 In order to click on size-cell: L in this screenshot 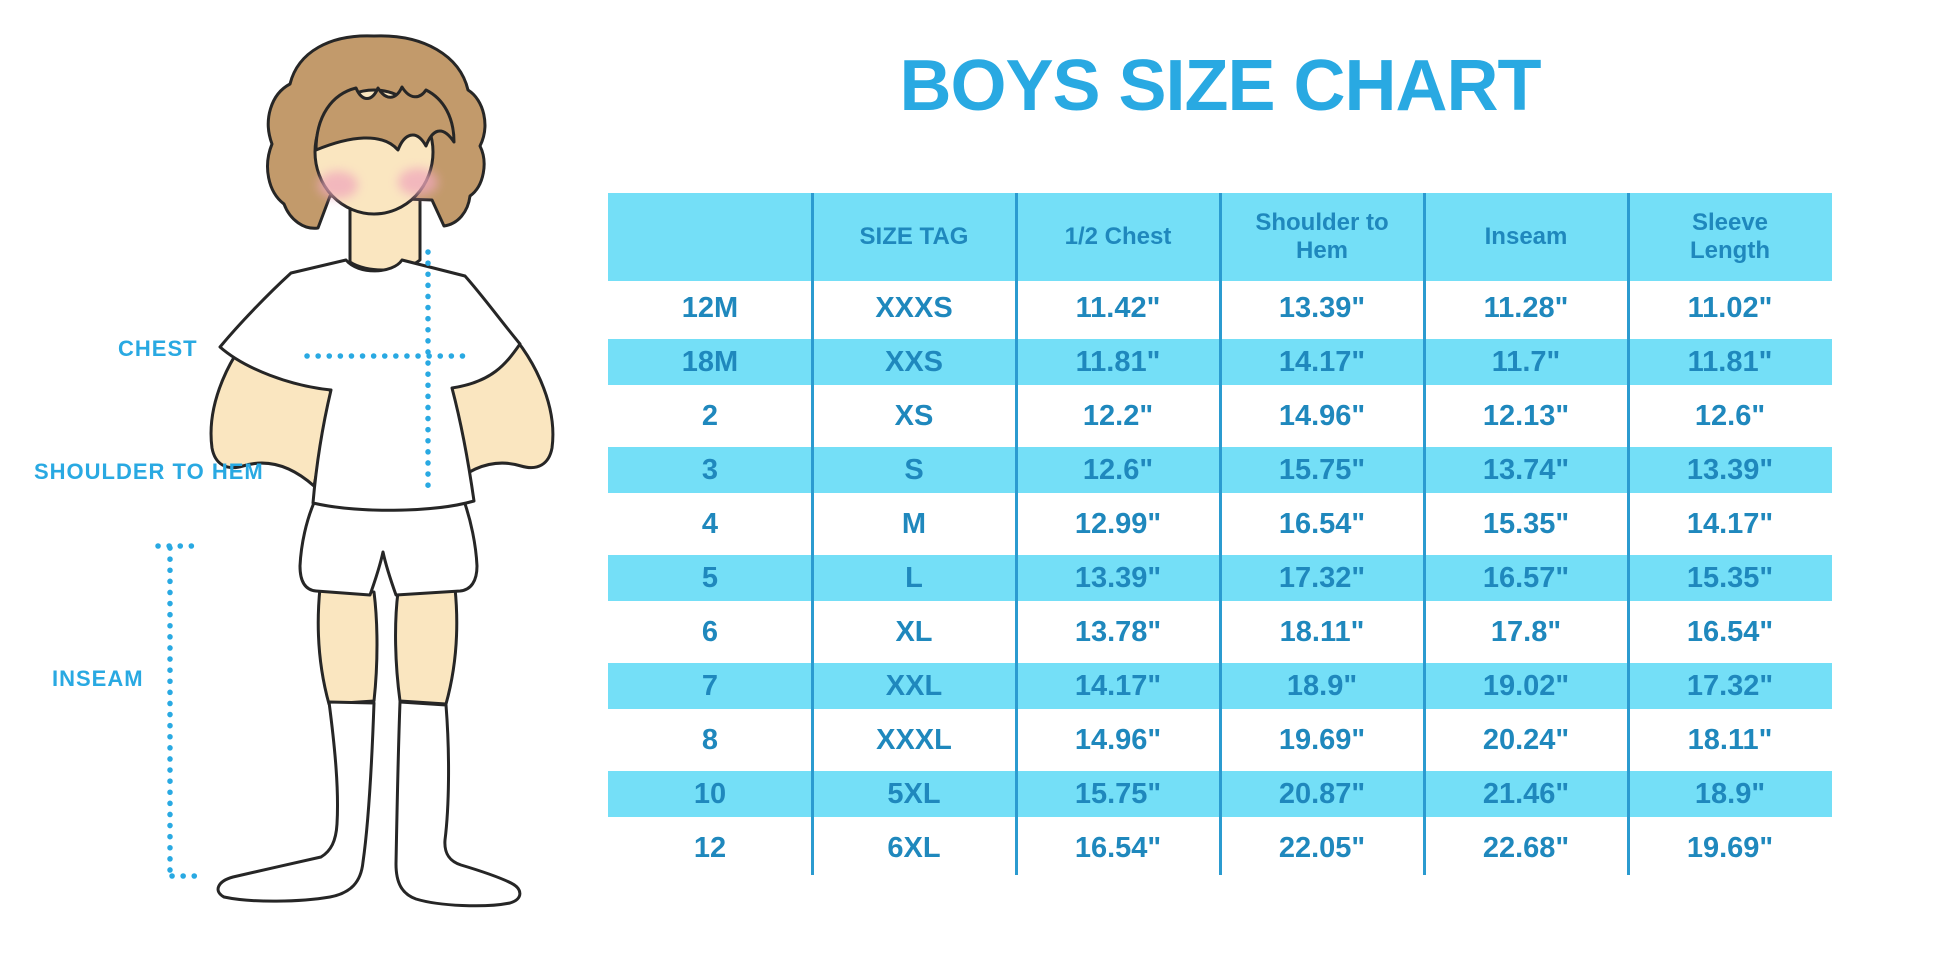, I will do `click(914, 577)`.